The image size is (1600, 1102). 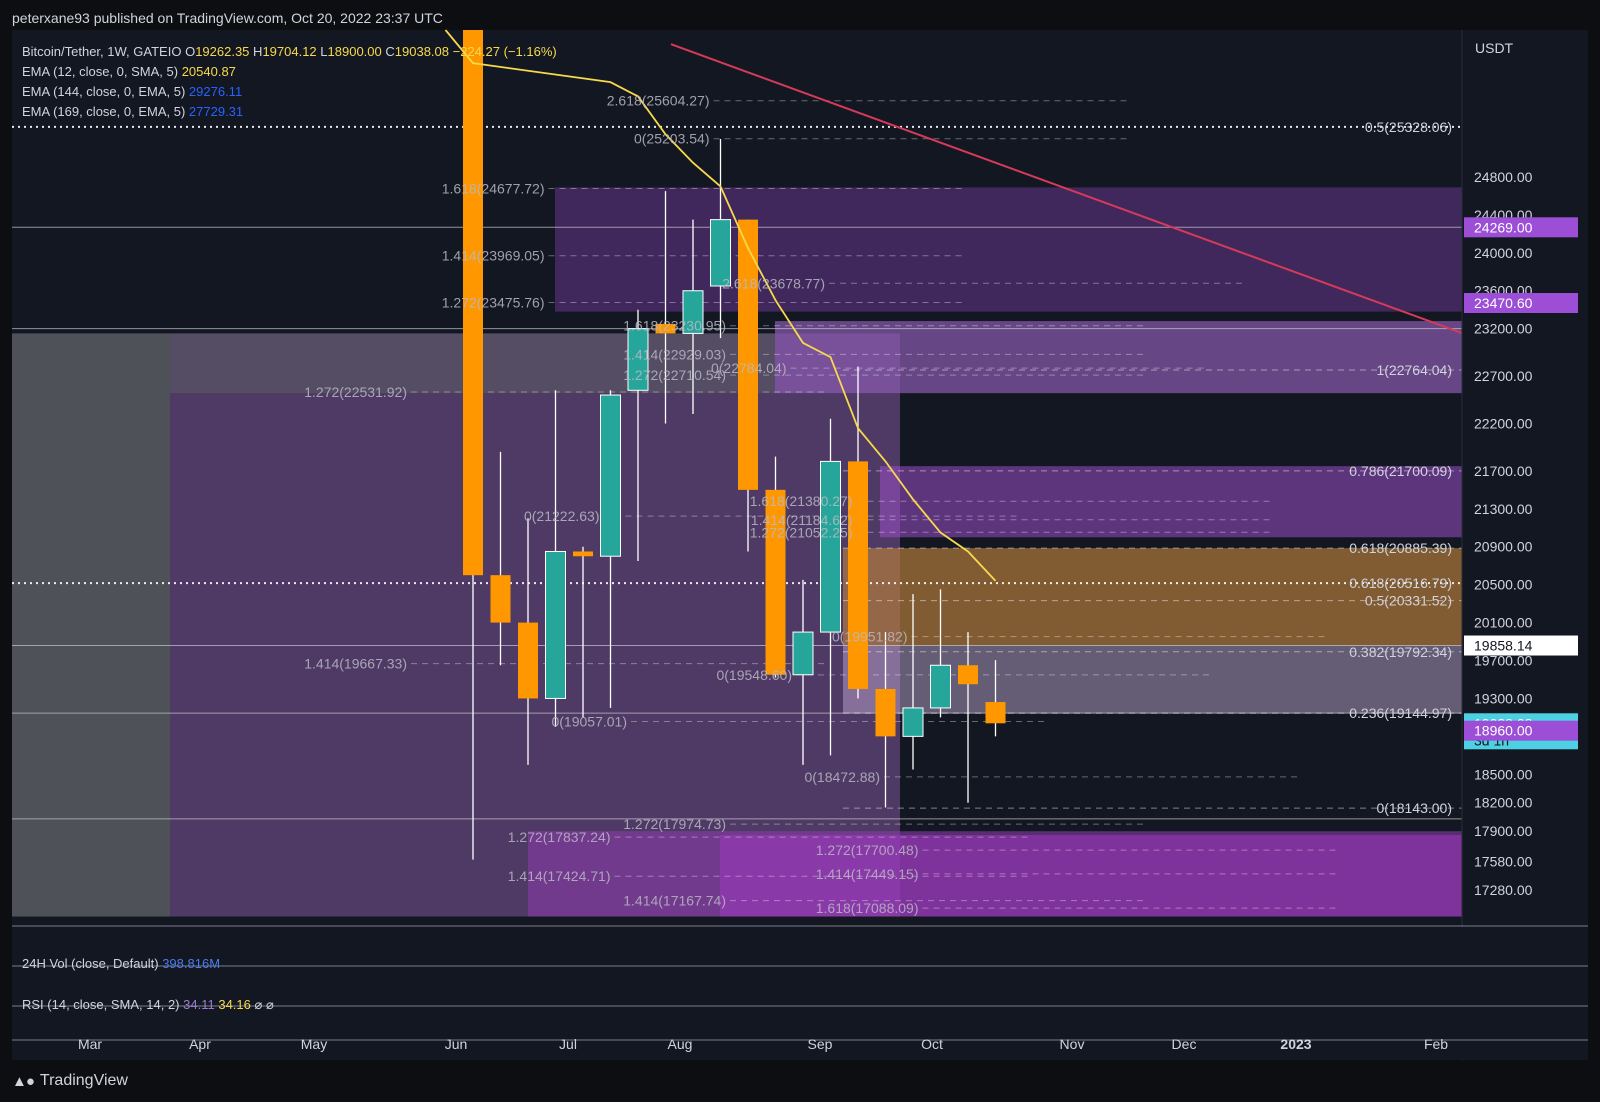 I want to click on fib-label-1: 1(22764.04), so click(x=1414, y=370).